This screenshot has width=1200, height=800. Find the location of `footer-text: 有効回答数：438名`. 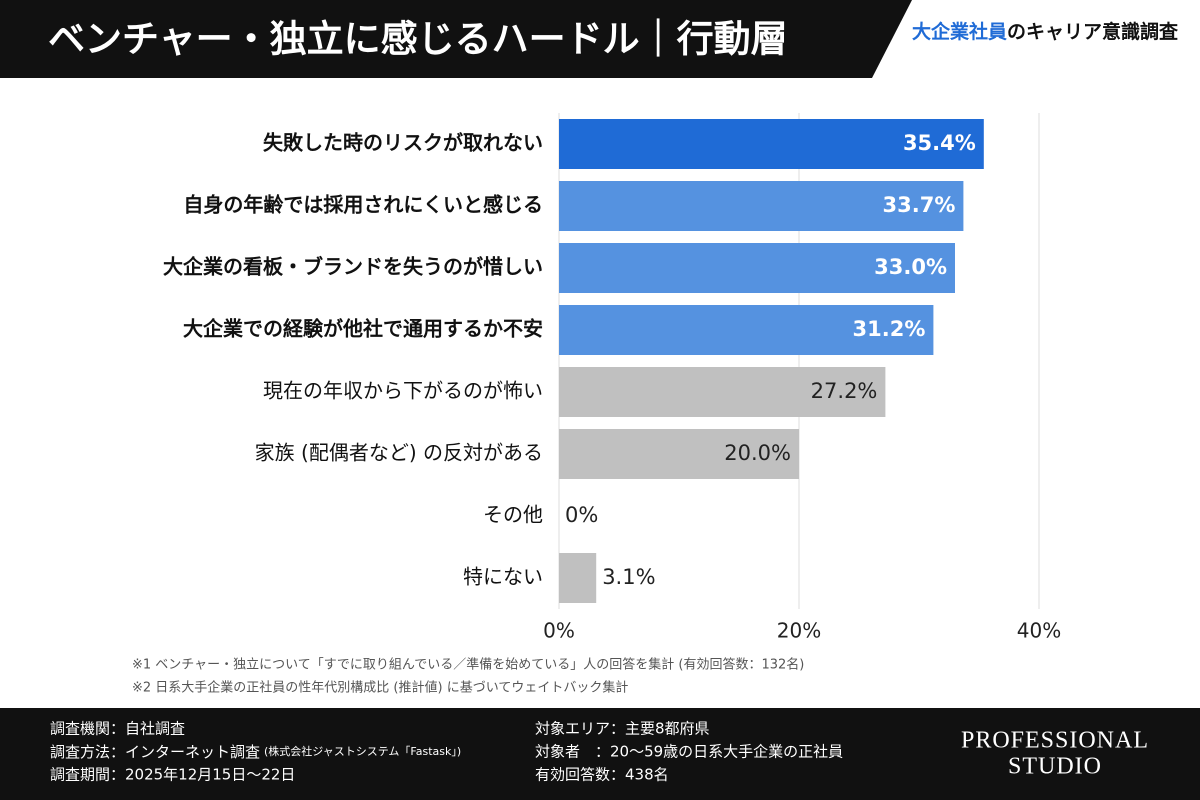

footer-text: 有効回答数：438名 is located at coordinates (602, 775).